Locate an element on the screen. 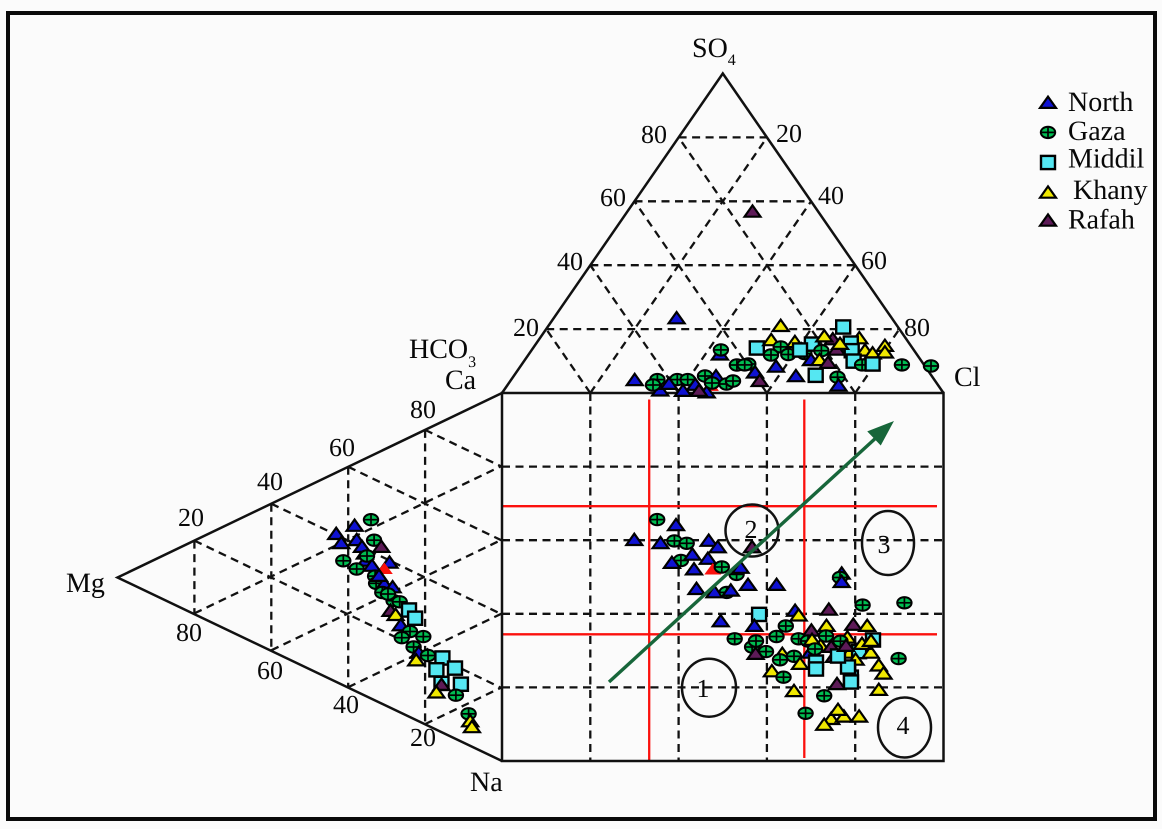 The width and height of the screenshot is (1162, 829). svg-text: Gaza is located at coordinates (1097, 131).